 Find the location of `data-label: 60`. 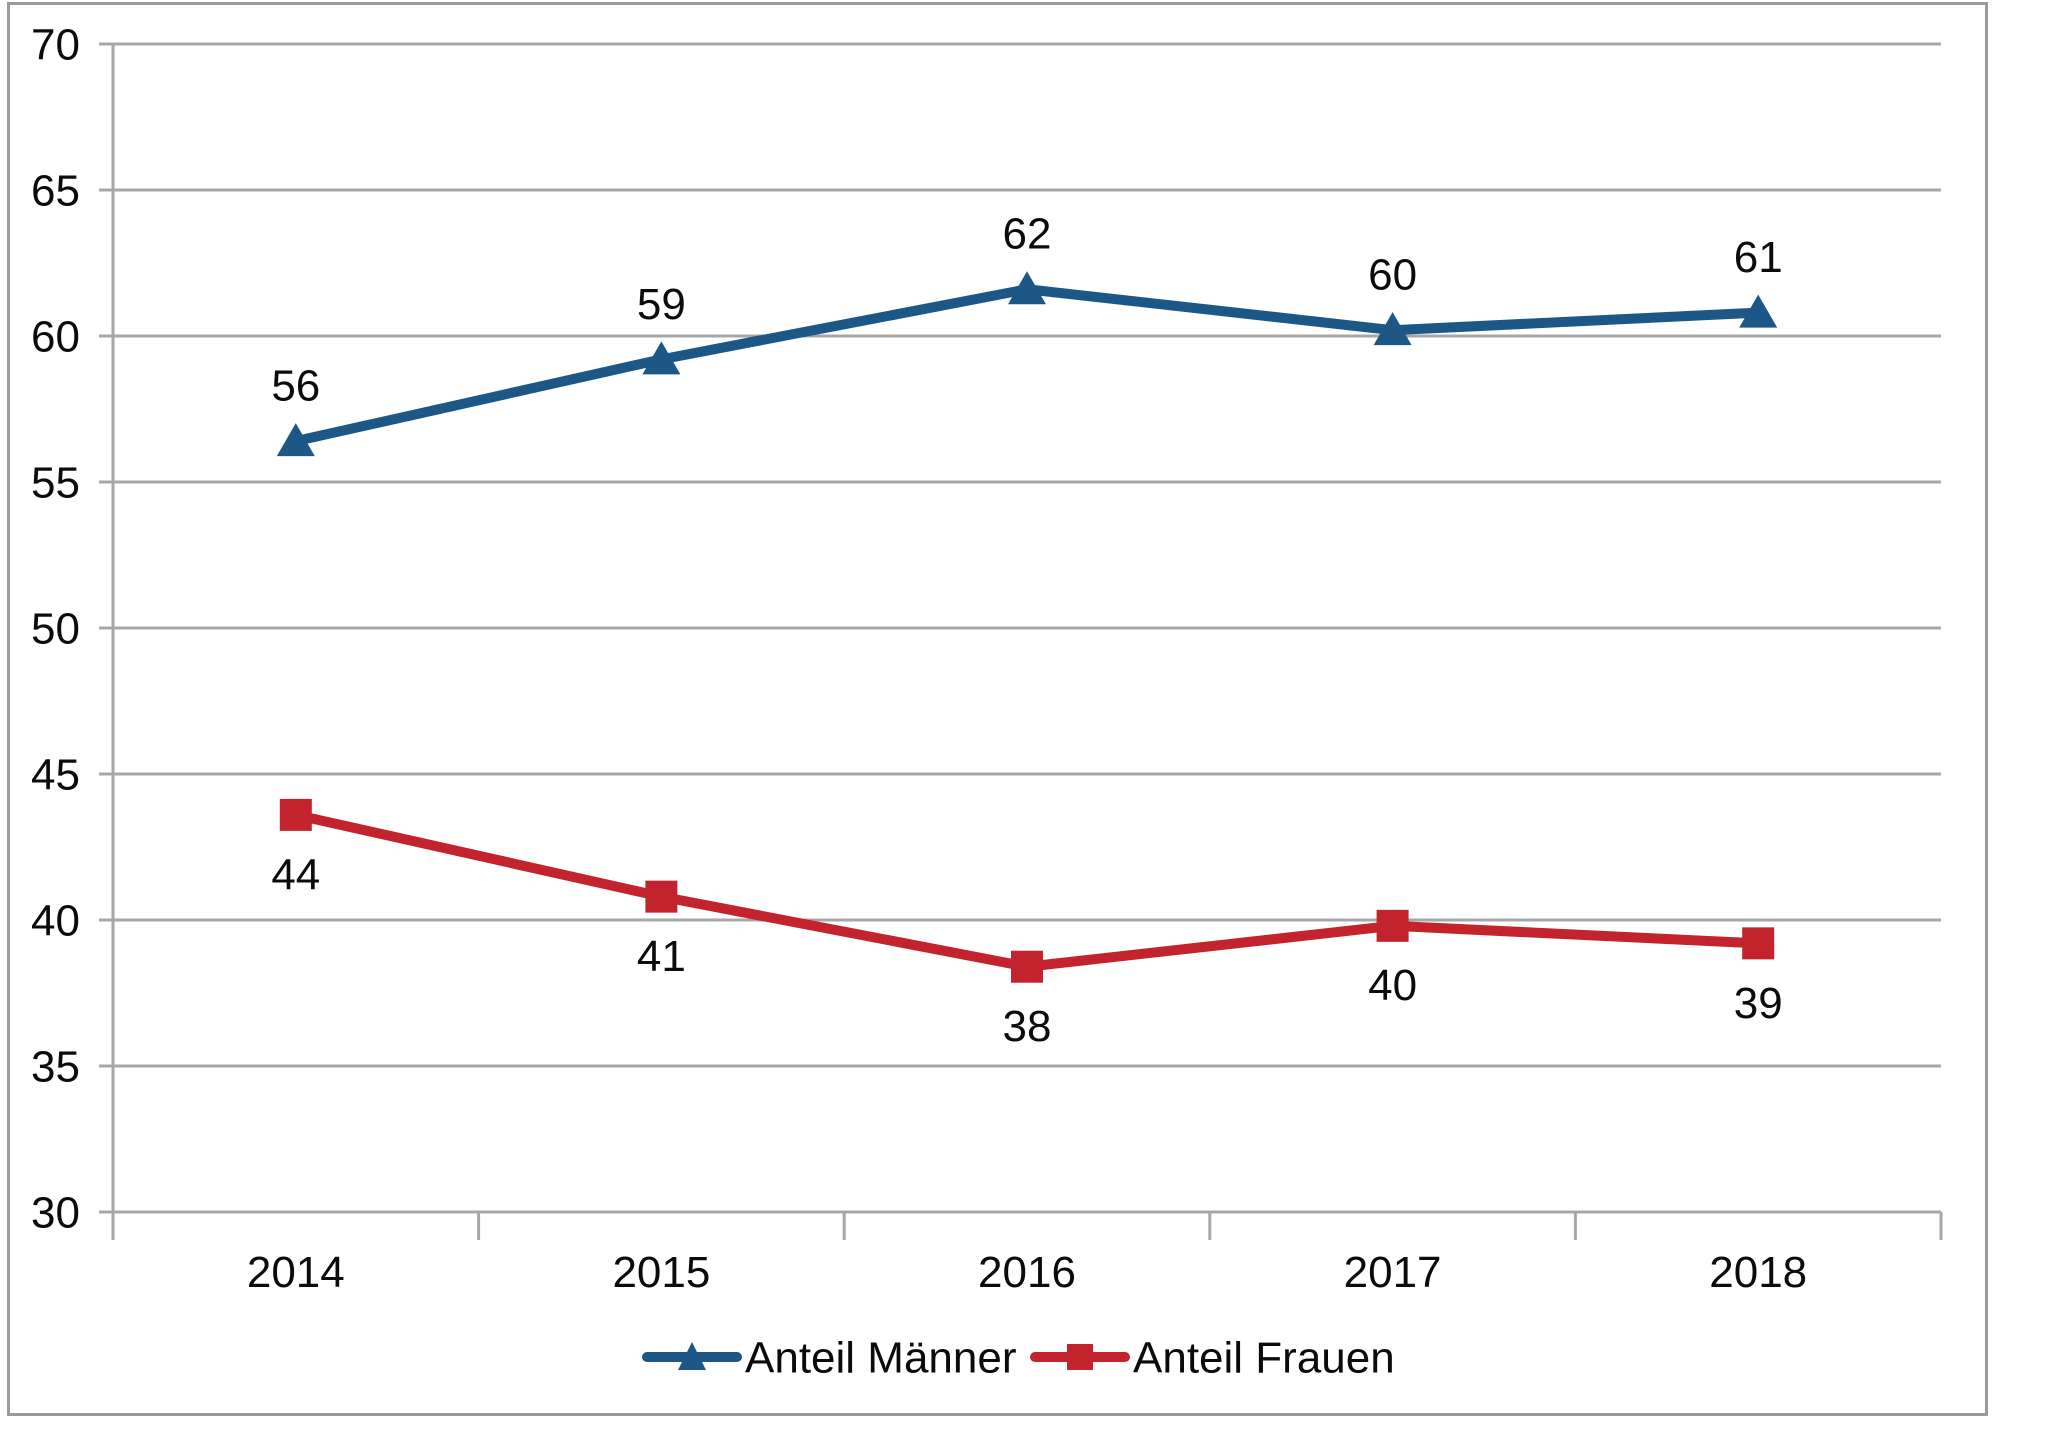

data-label: 60 is located at coordinates (1392, 275).